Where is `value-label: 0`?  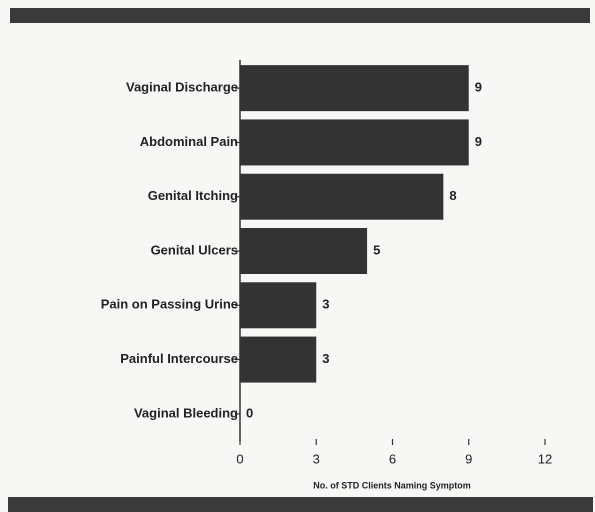
value-label: 0 is located at coordinates (249, 412).